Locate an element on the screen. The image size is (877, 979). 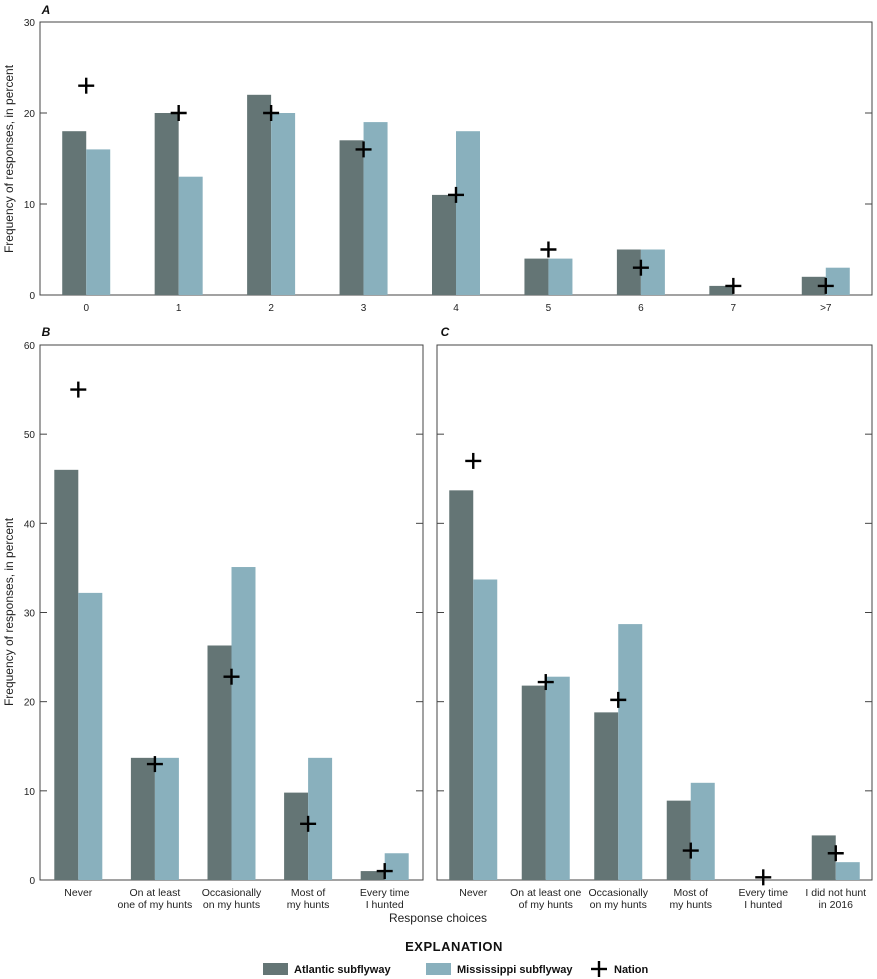
x-tick-label: 4 is located at coordinates (456, 308).